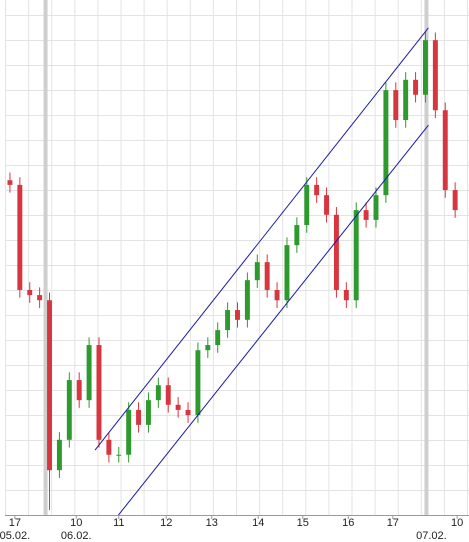  What do you see at coordinates (76, 536) in the screenshot?
I see `date-label: 06.02.` at bounding box center [76, 536].